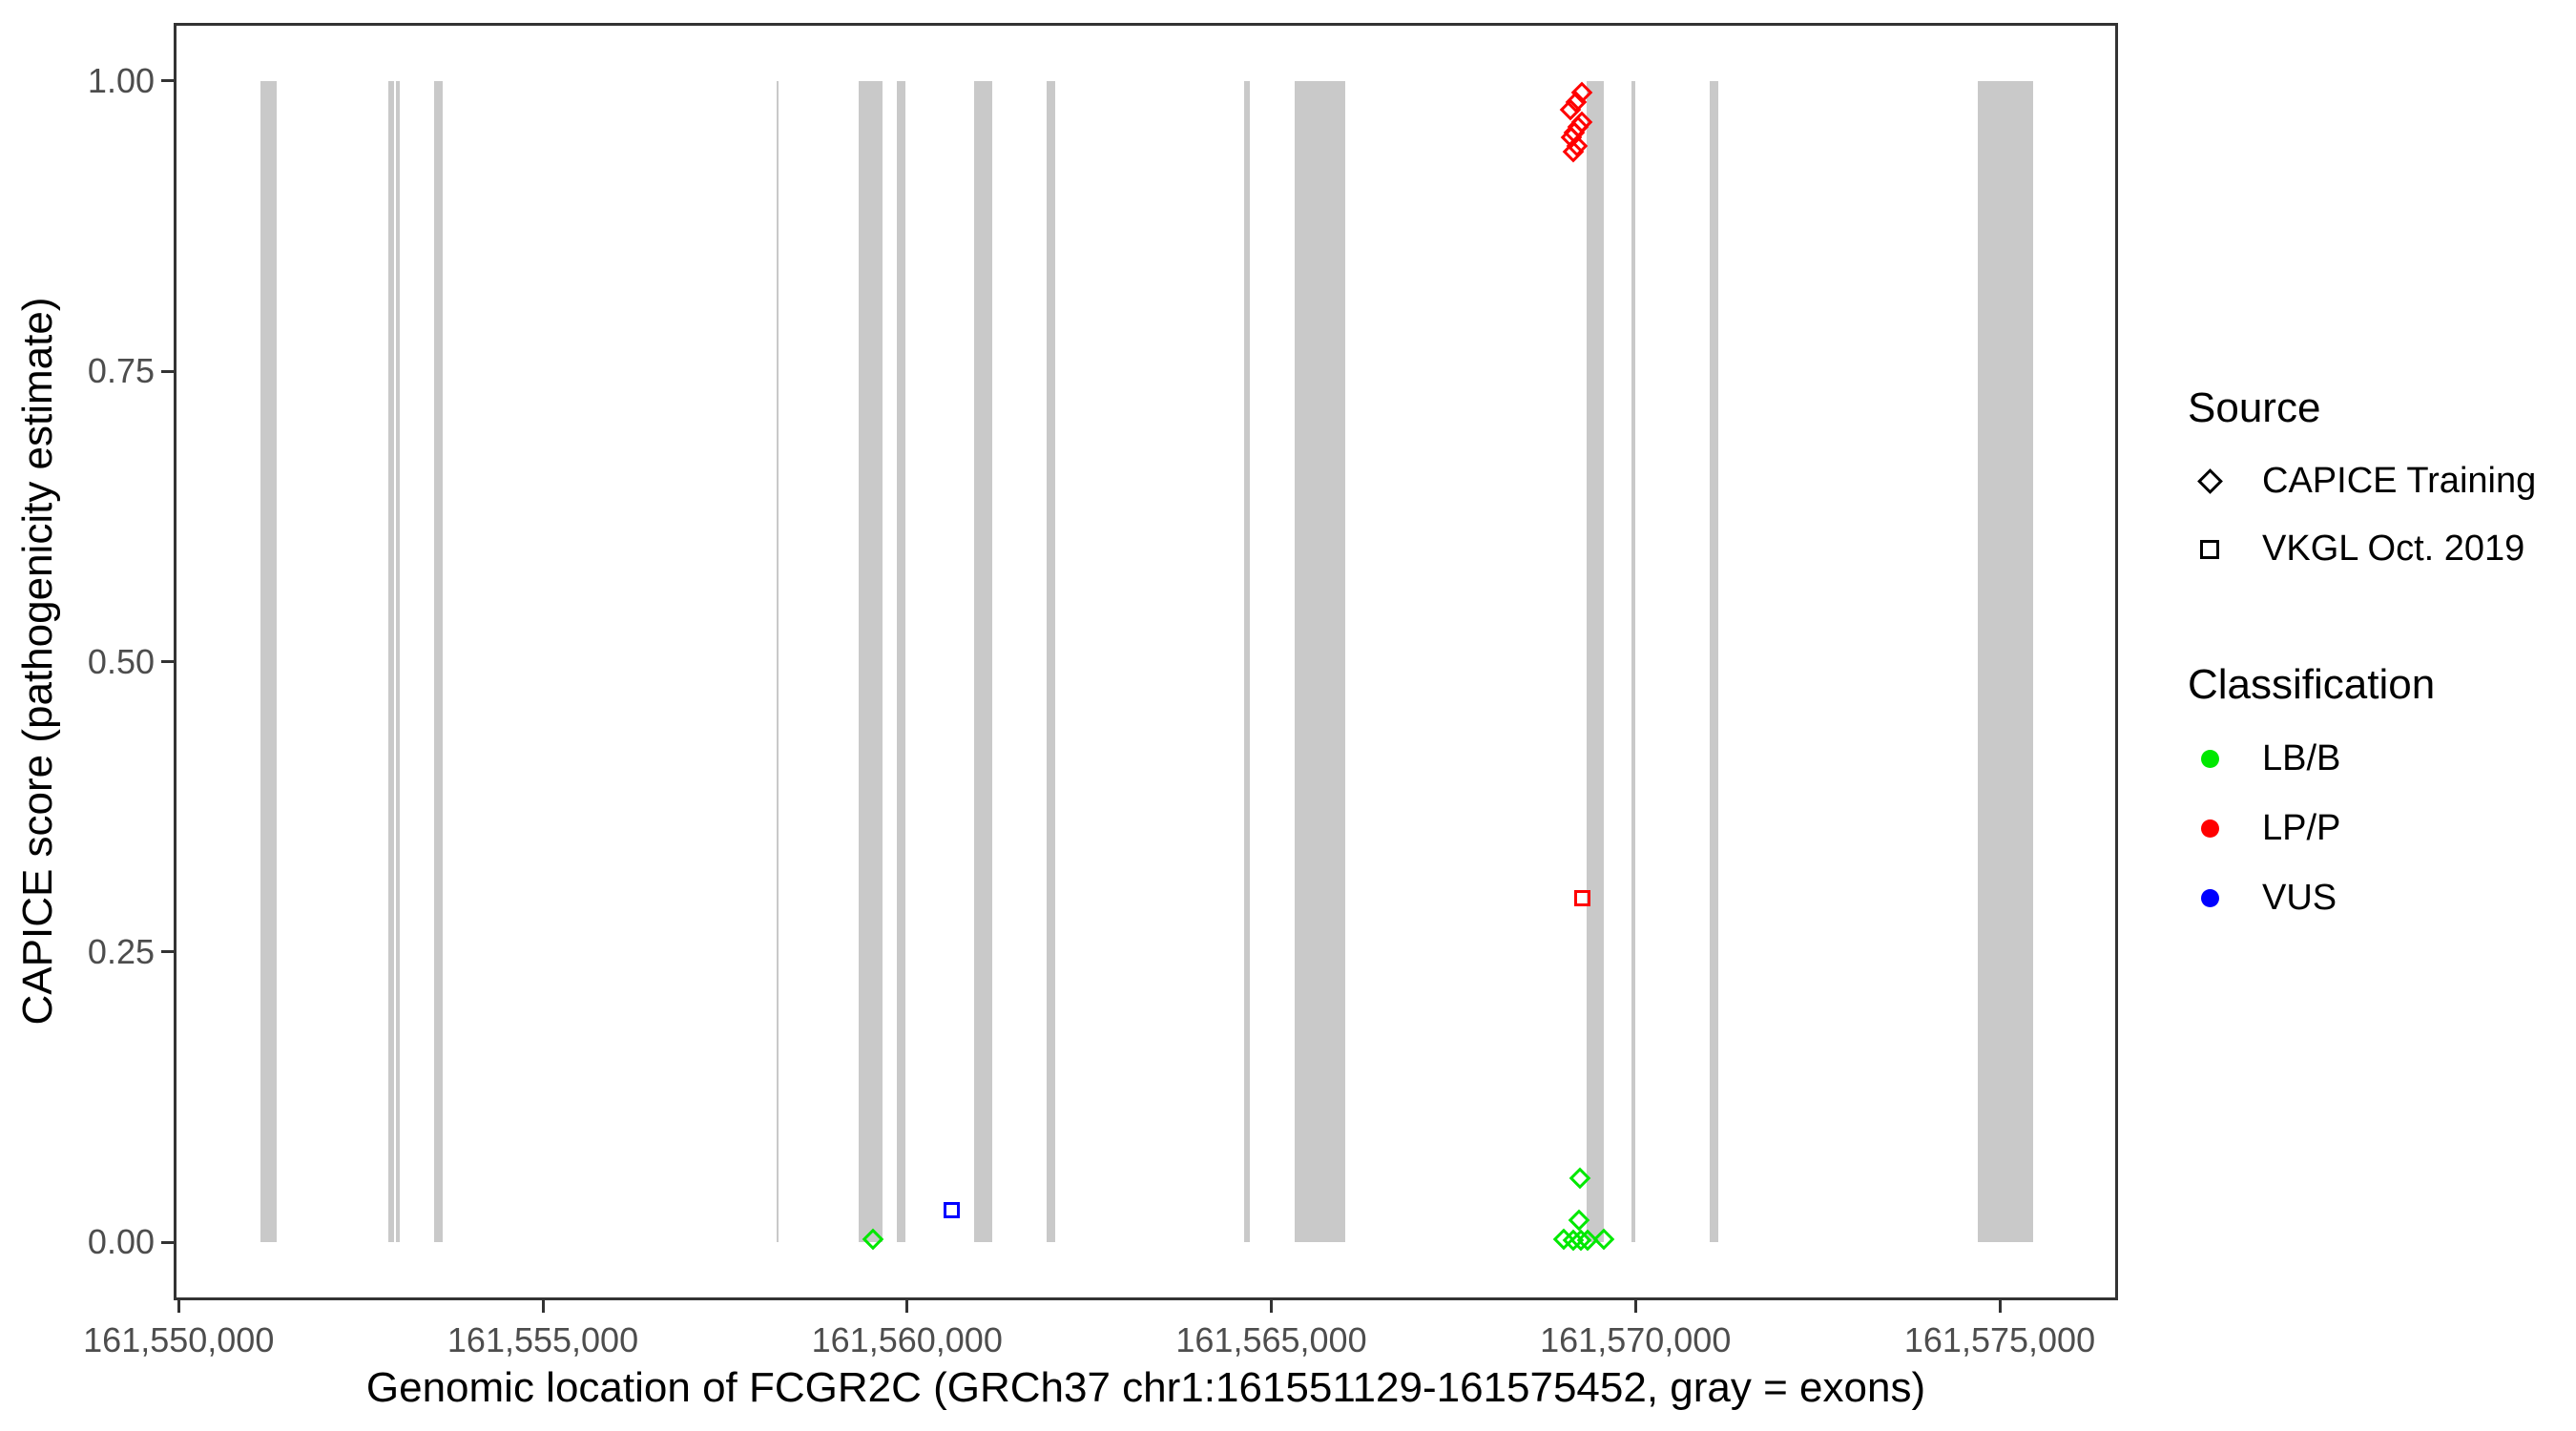  I want to click on legend-source: Source CAPICE Training VKGL Oct. 2019, so click(2362, 484).